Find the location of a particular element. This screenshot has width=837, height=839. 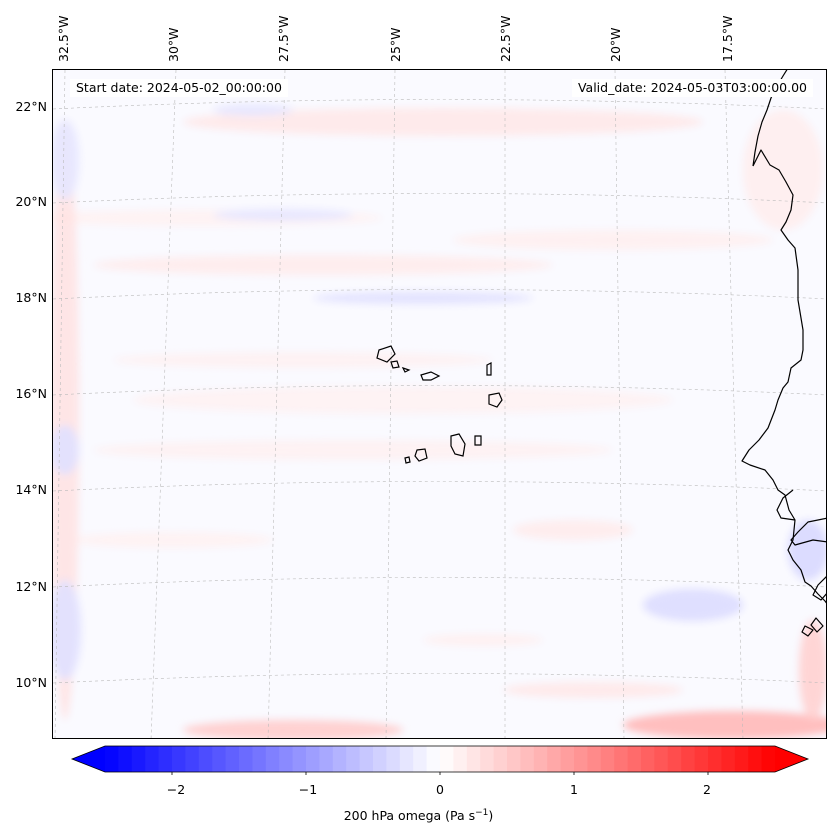

island-santiago is located at coordinates (458, 445).